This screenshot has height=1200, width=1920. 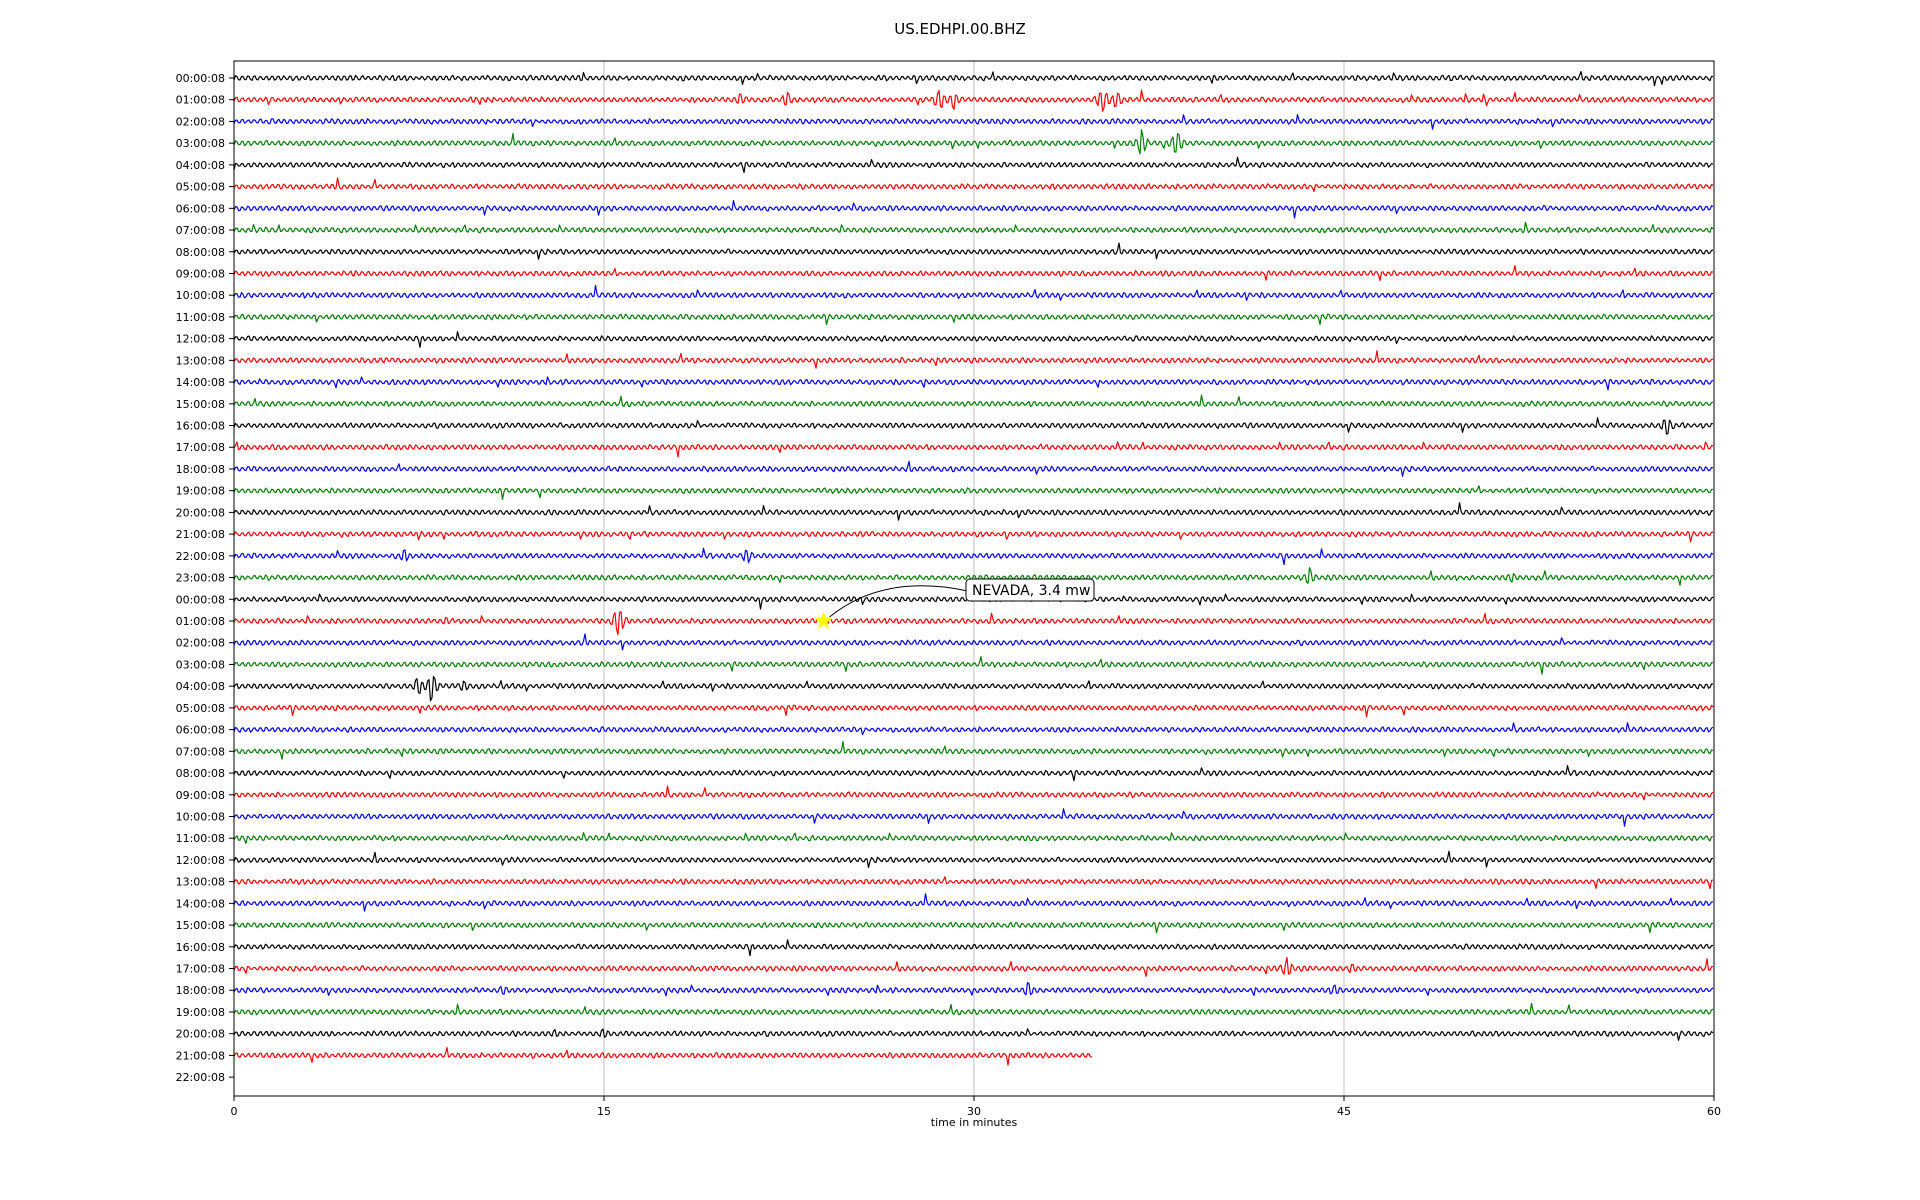 I want to click on x-axis-label: time in minutes, so click(x=974, y=1122).